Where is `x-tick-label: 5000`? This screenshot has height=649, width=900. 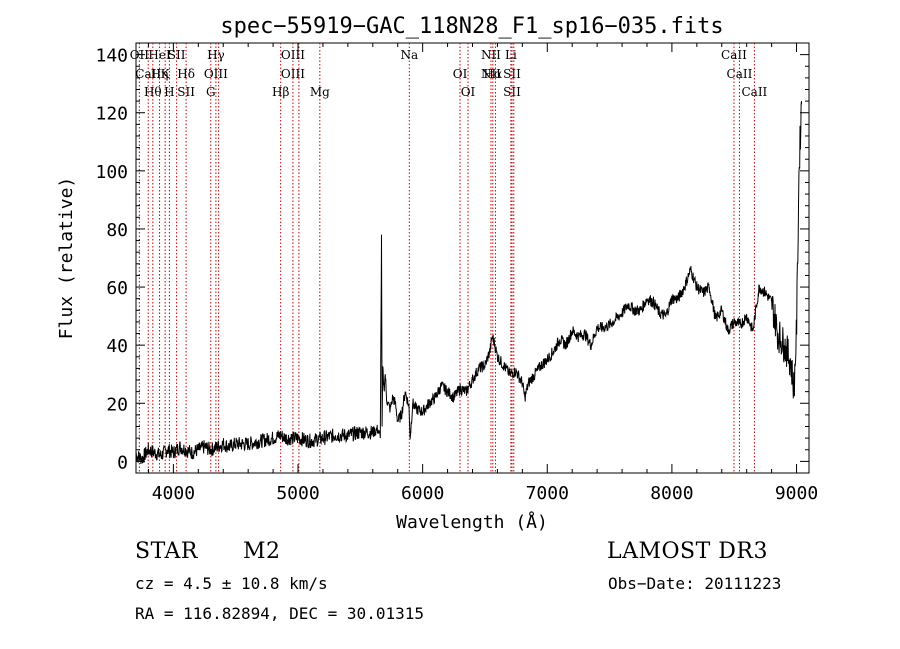
x-tick-label: 5000 is located at coordinates (297, 493).